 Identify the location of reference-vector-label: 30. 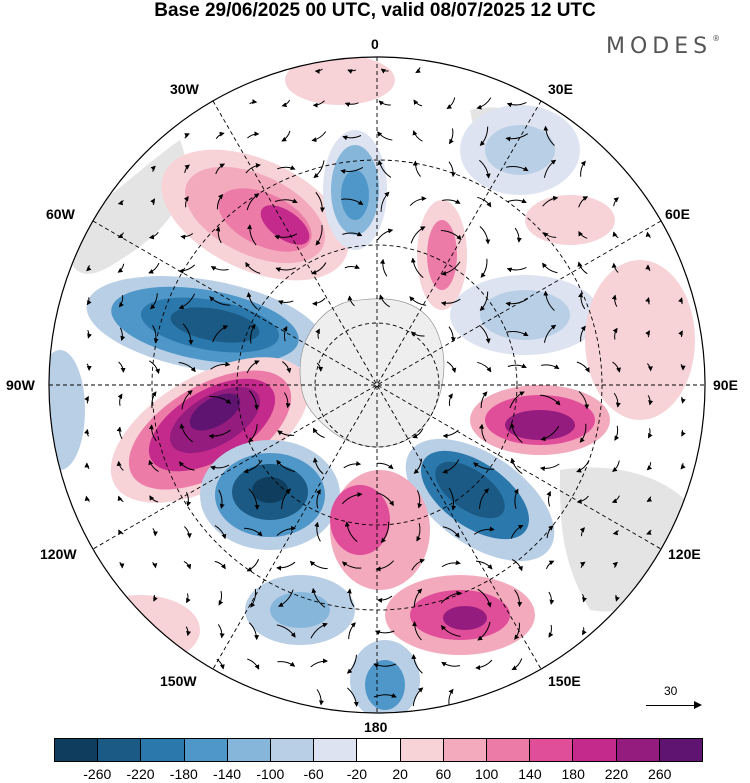
(671, 691).